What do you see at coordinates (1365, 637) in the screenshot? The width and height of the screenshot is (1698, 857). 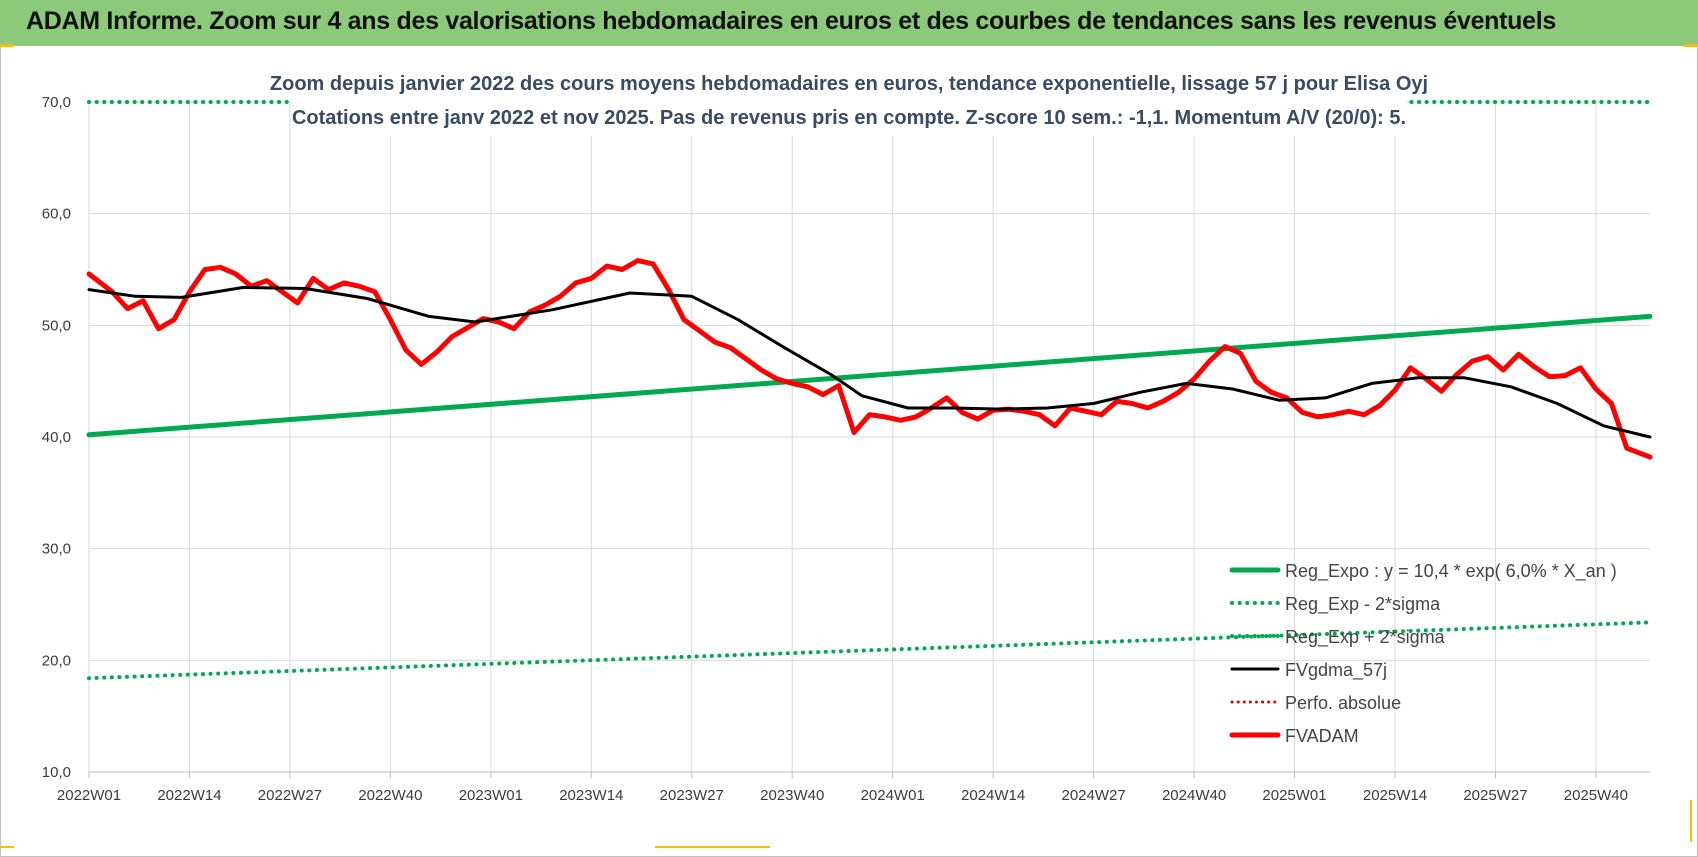 I see `legend-reg-exp-plus-label: Reg_Exp + 2*sigma` at bounding box center [1365, 637].